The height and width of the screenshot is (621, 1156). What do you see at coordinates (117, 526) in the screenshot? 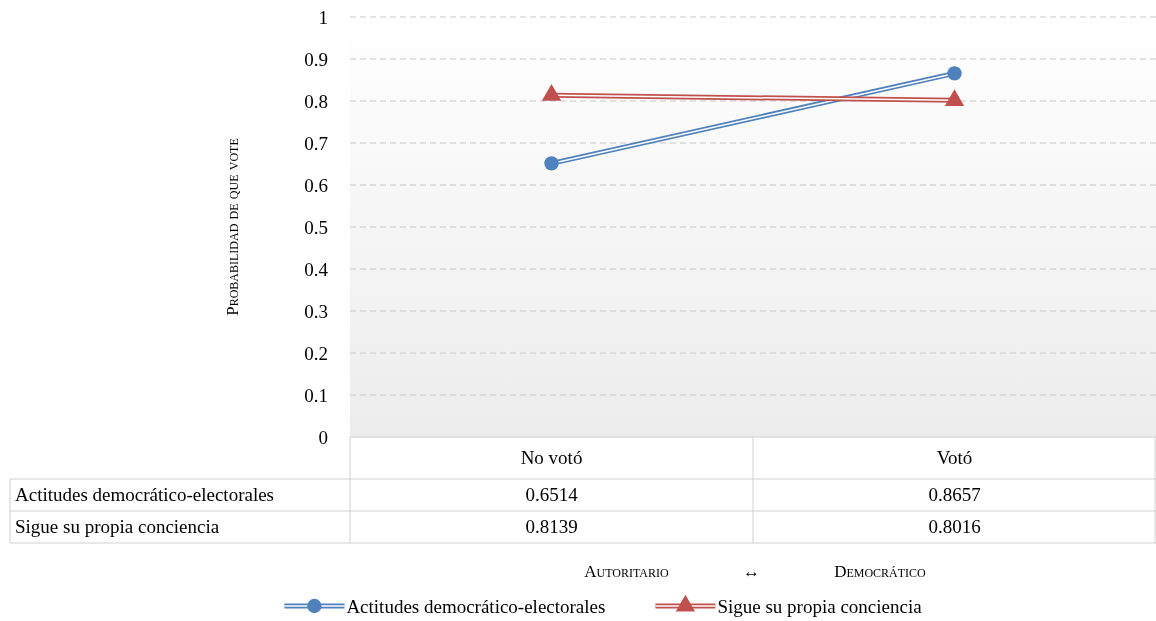
I see `text: Sigue su propia conciencia` at bounding box center [117, 526].